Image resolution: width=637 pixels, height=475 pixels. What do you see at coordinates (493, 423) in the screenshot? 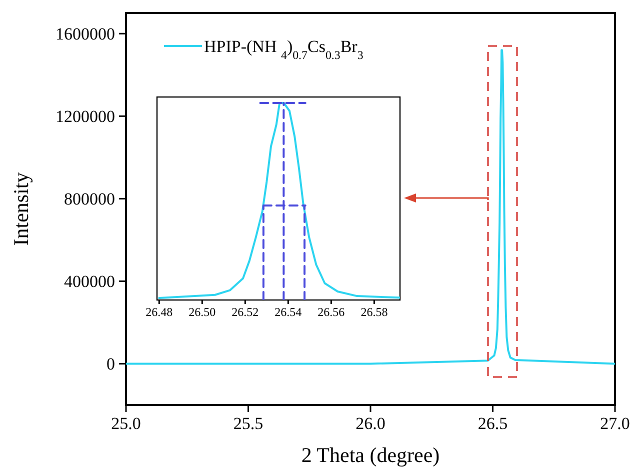
I see `x-tick-label: 26.5` at bounding box center [493, 423].